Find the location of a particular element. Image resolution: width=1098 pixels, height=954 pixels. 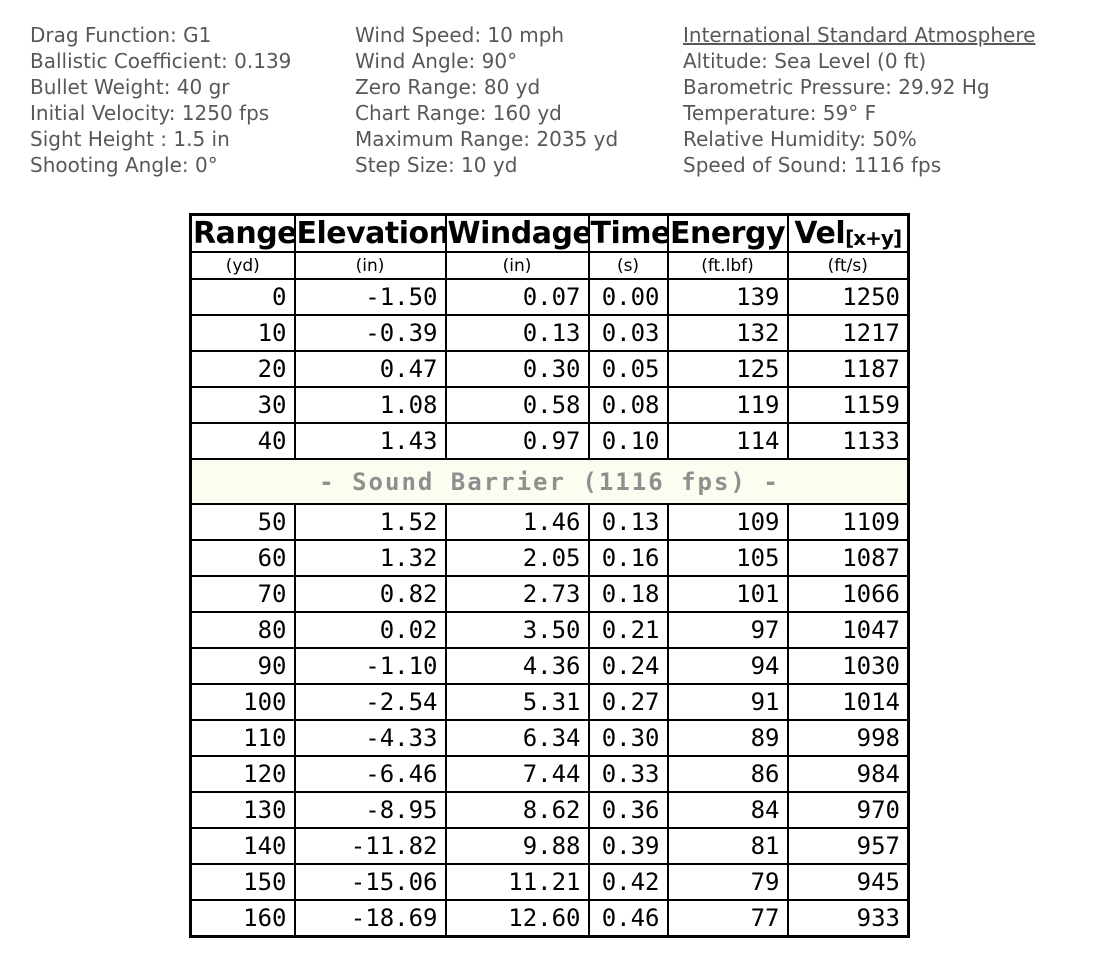

cell-velocity: 1250 is located at coordinates (848, 297).